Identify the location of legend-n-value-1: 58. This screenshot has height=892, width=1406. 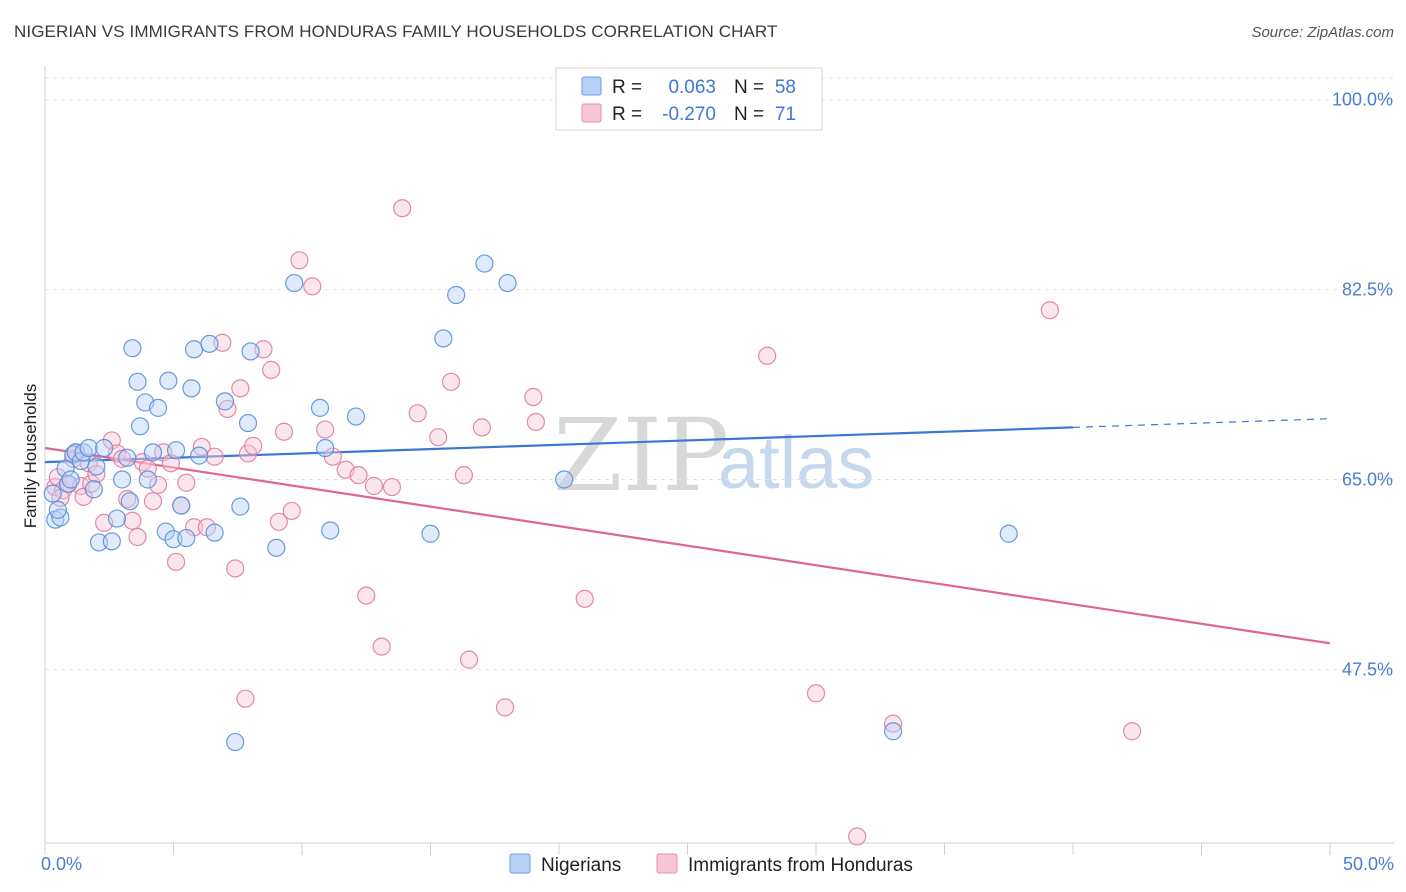
(785, 87).